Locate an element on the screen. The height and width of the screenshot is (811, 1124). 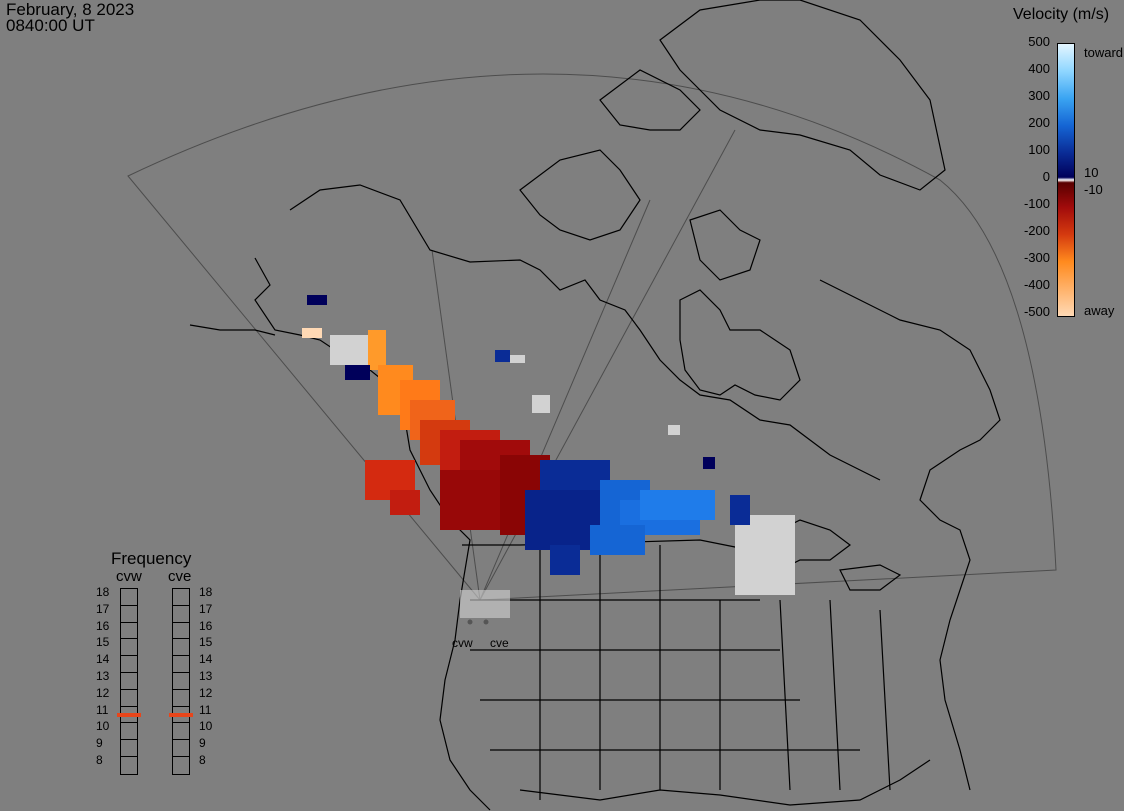
velocity-pos10-label: 10 is located at coordinates (1091, 172).